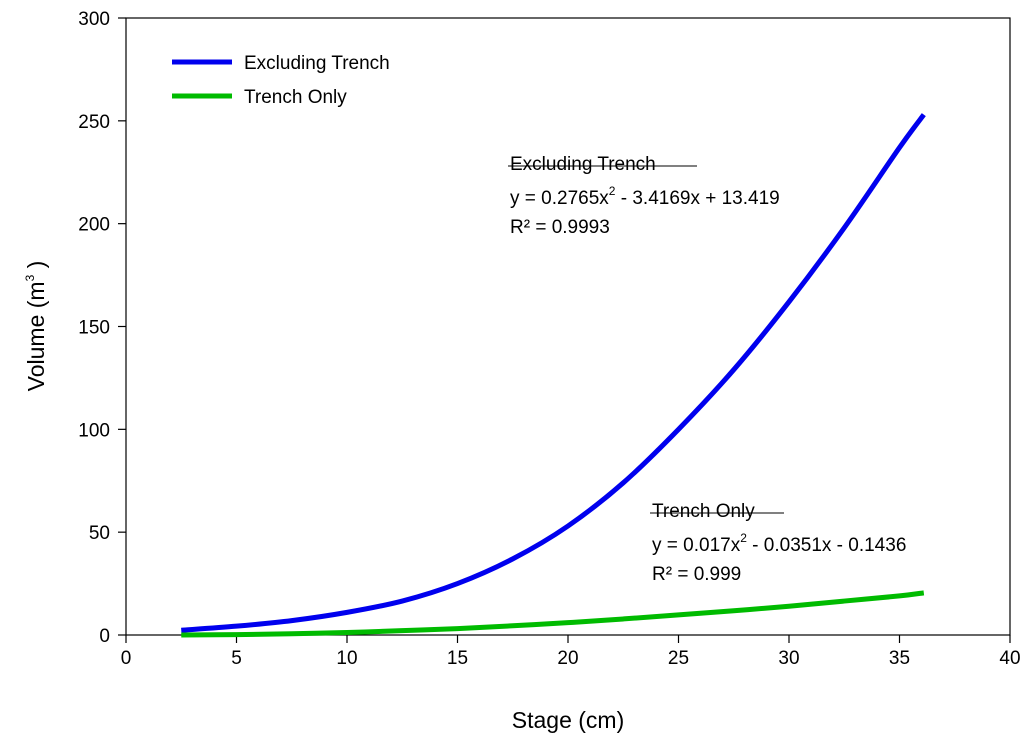 The width and height of the screenshot is (1026, 742). What do you see at coordinates (553, 614) in the screenshot?
I see `series-line-trench-only` at bounding box center [553, 614].